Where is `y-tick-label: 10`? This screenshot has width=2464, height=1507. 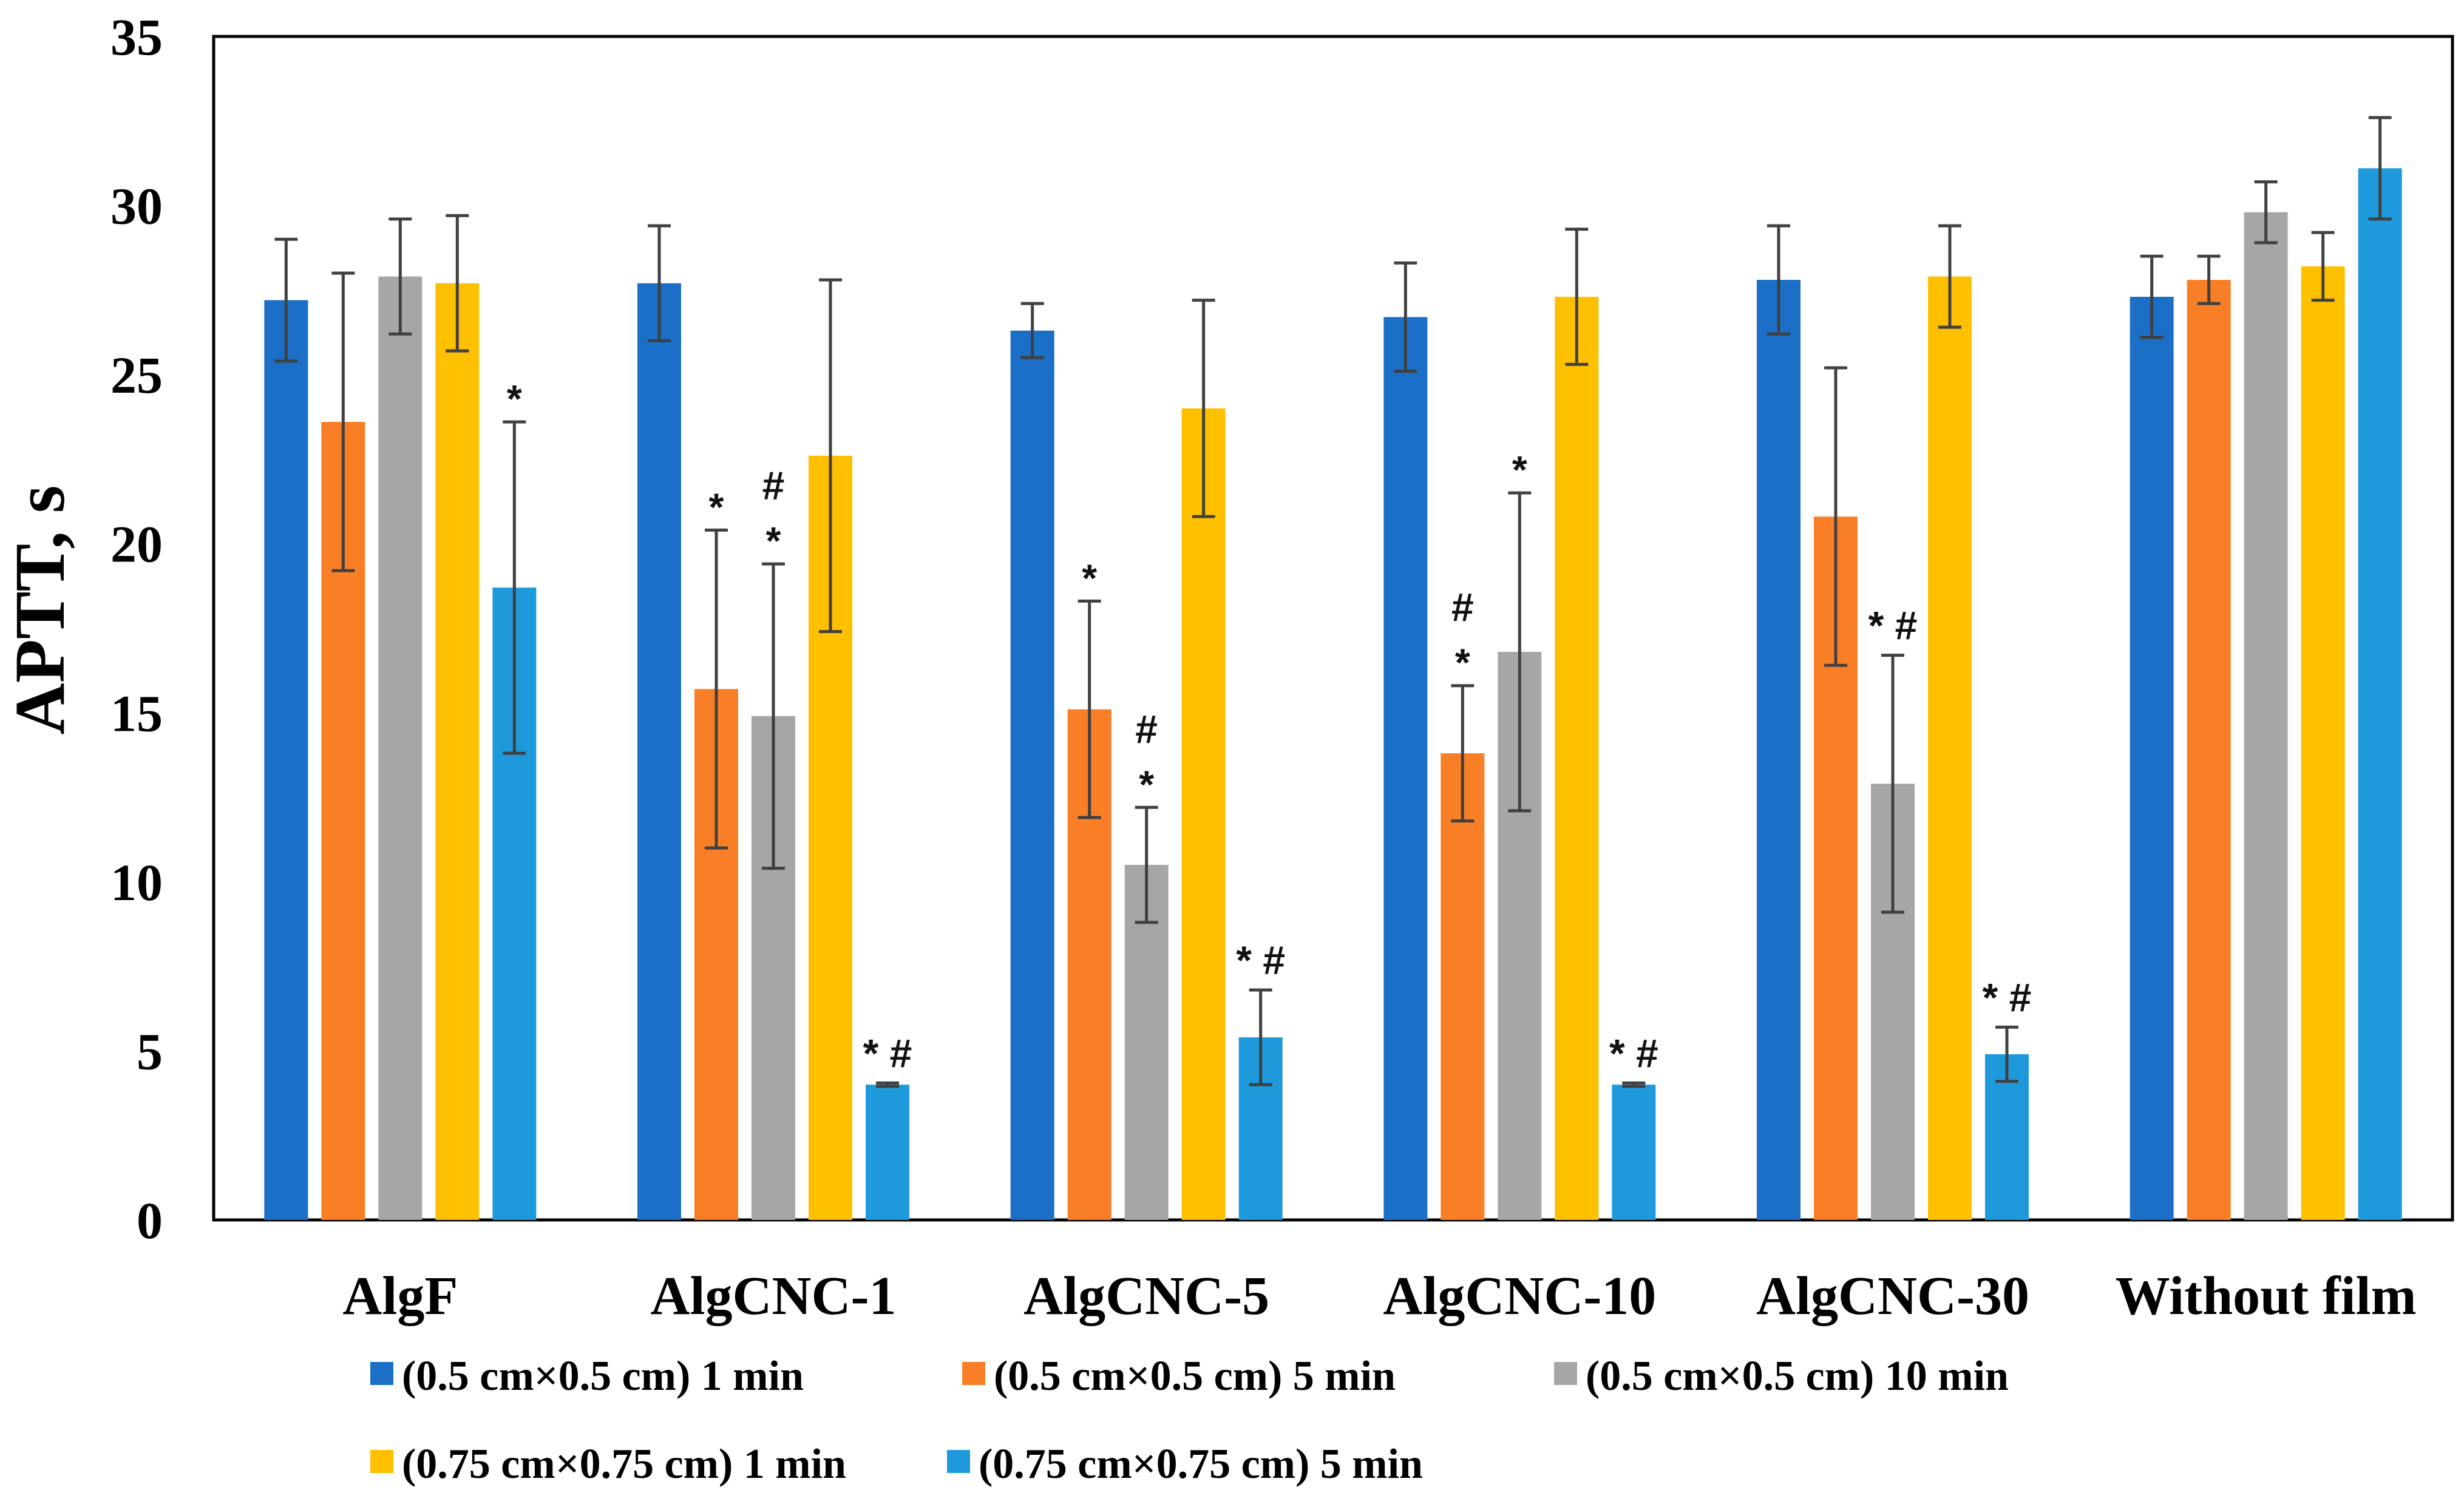 y-tick-label: 10 is located at coordinates (136, 883).